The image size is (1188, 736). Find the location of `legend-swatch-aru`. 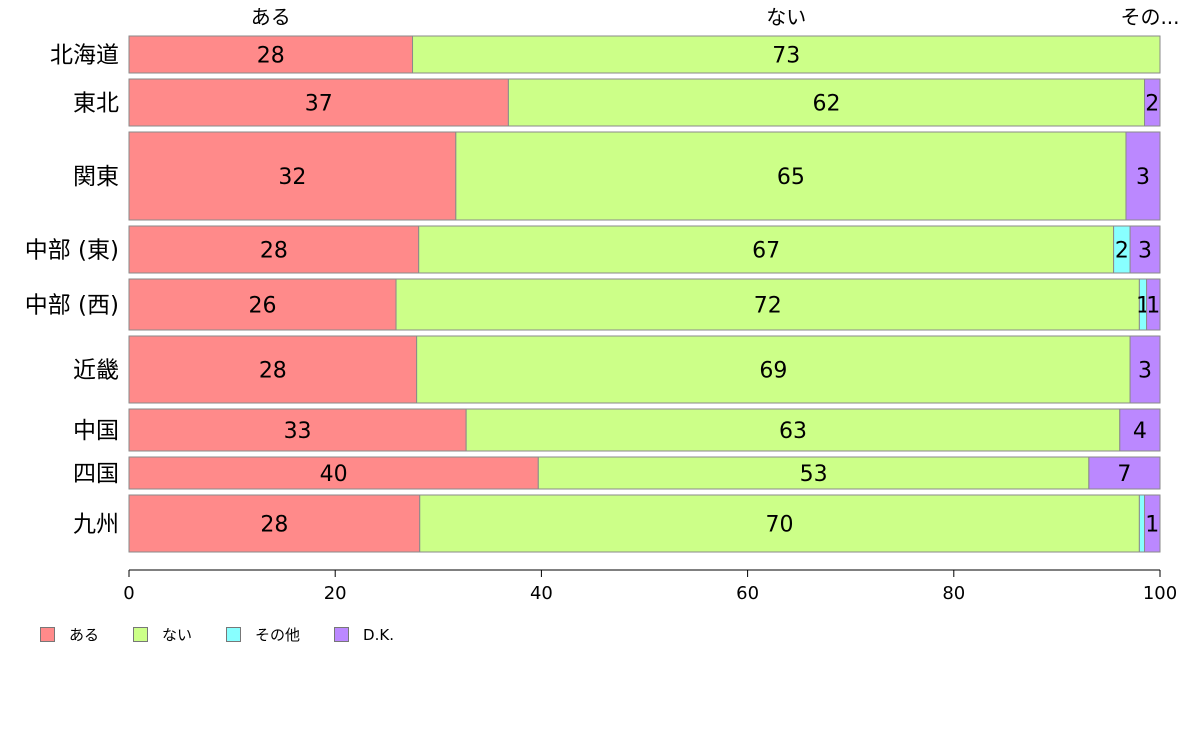

legend-swatch-aru is located at coordinates (47, 634).